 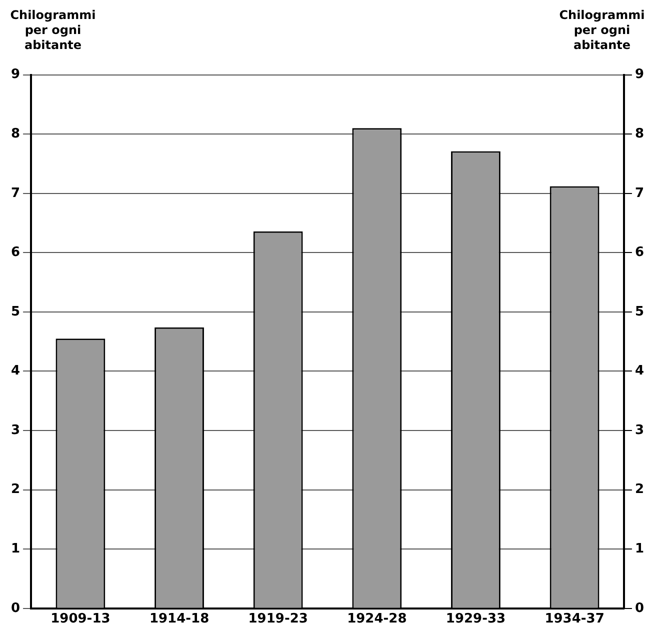 What do you see at coordinates (639, 312) in the screenshot?
I see `y2-tick-label: 5` at bounding box center [639, 312].